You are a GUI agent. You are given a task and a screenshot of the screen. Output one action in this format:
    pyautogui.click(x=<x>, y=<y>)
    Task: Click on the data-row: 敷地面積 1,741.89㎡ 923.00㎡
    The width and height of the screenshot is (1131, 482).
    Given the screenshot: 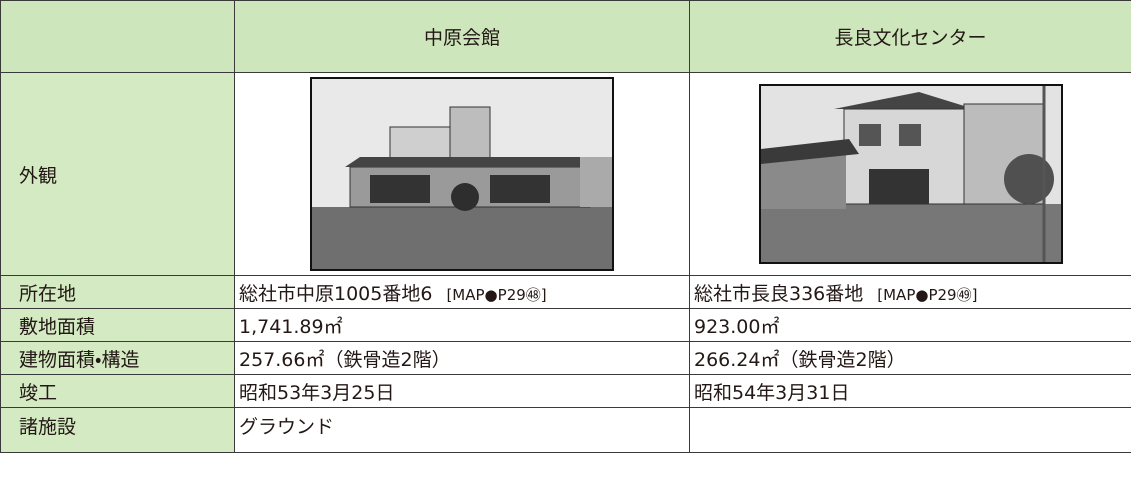 What is the action you would take?
    pyautogui.click(x=565, y=325)
    